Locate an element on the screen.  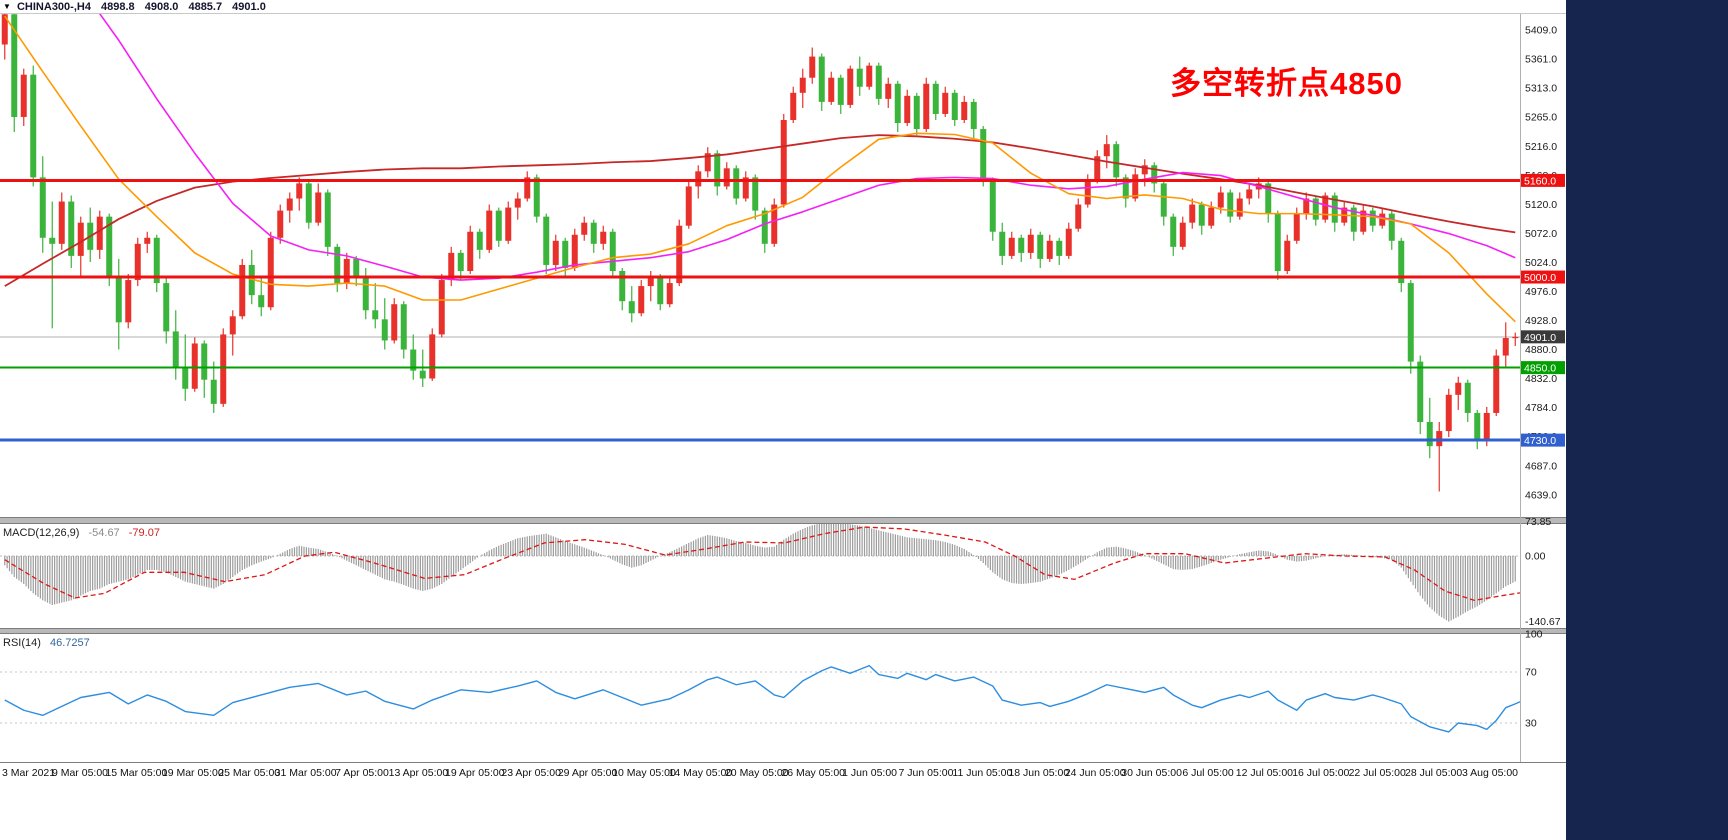
chart-annotation-text: 多空转折点4850 is located at coordinates (1286, 83).